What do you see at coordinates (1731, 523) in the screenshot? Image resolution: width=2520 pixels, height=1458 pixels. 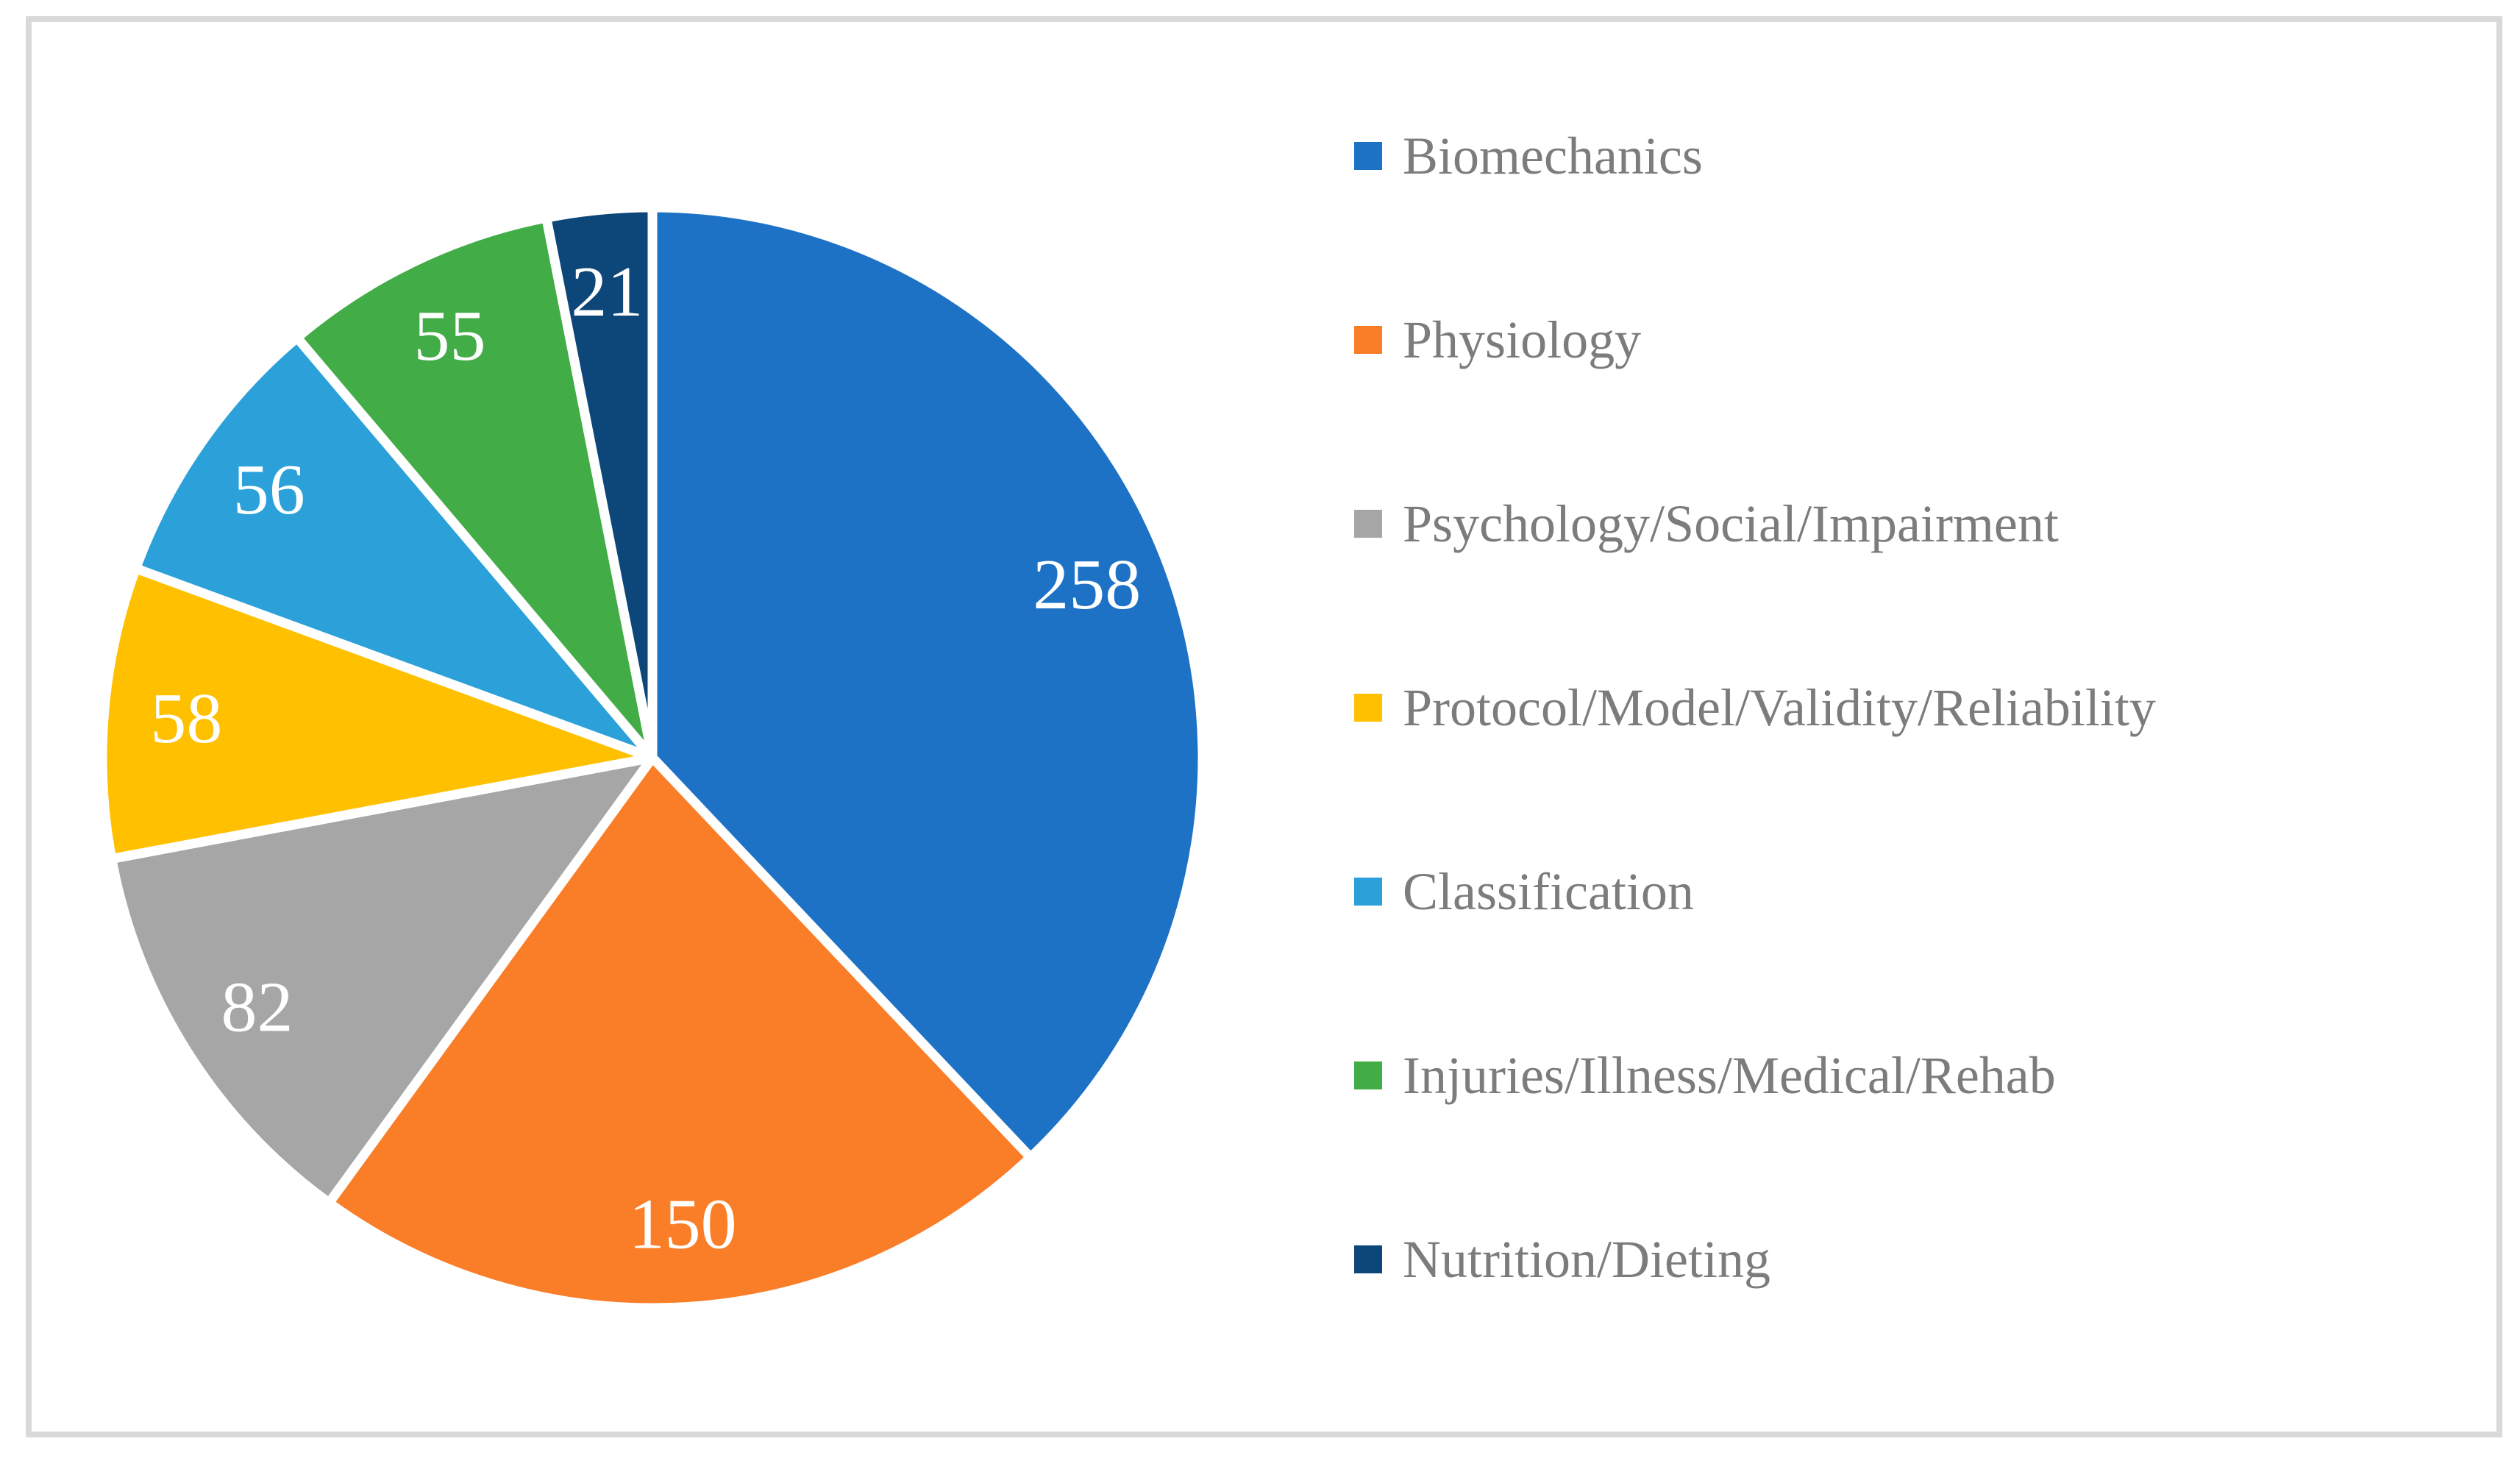 I see `legend-label: Psychology/Social/Impairment` at bounding box center [1731, 523].